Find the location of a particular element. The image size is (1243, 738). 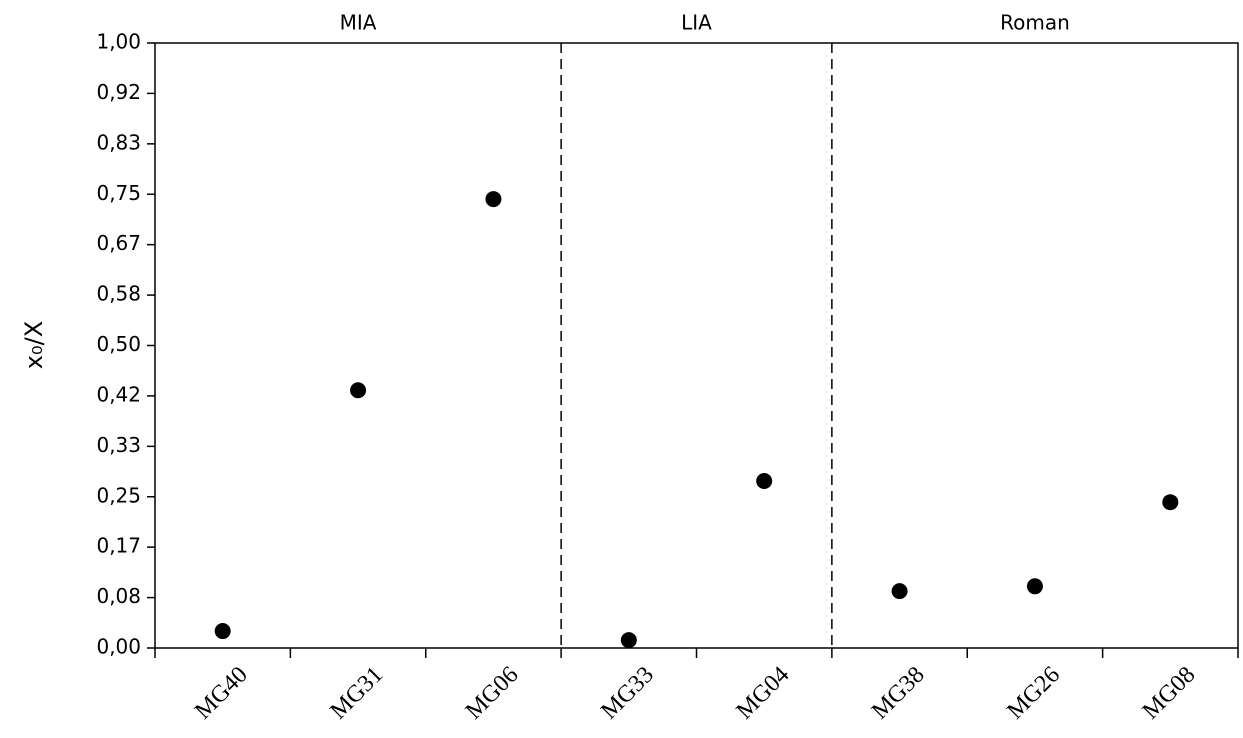

y-tick-label: 0,75 is located at coordinates (118, 193).